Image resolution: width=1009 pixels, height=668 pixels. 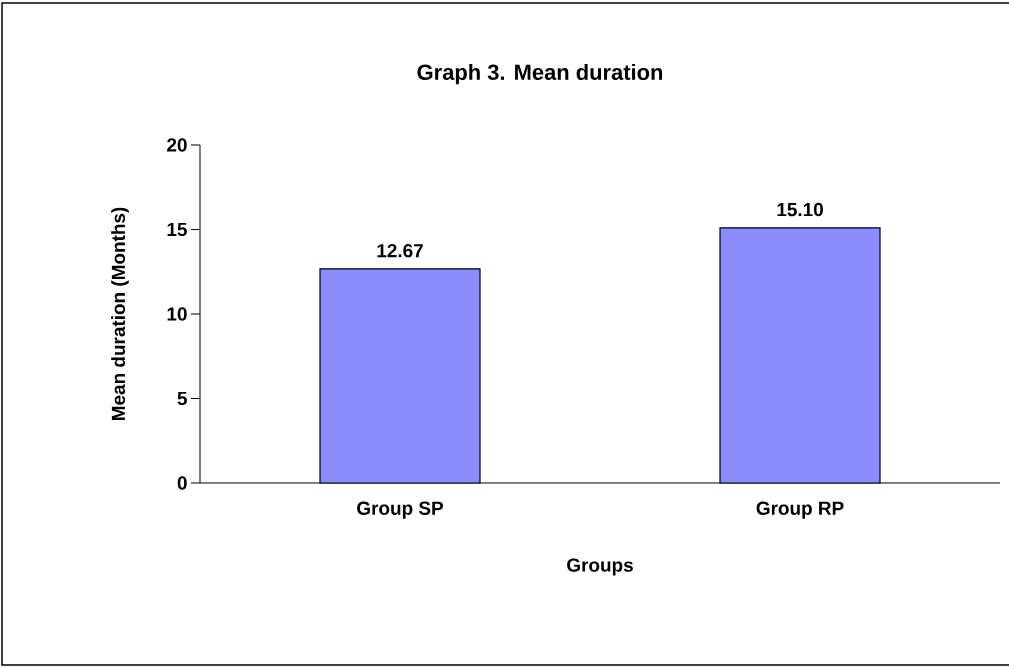 What do you see at coordinates (400, 510) in the screenshot?
I see `x-tick-label: Group SP` at bounding box center [400, 510].